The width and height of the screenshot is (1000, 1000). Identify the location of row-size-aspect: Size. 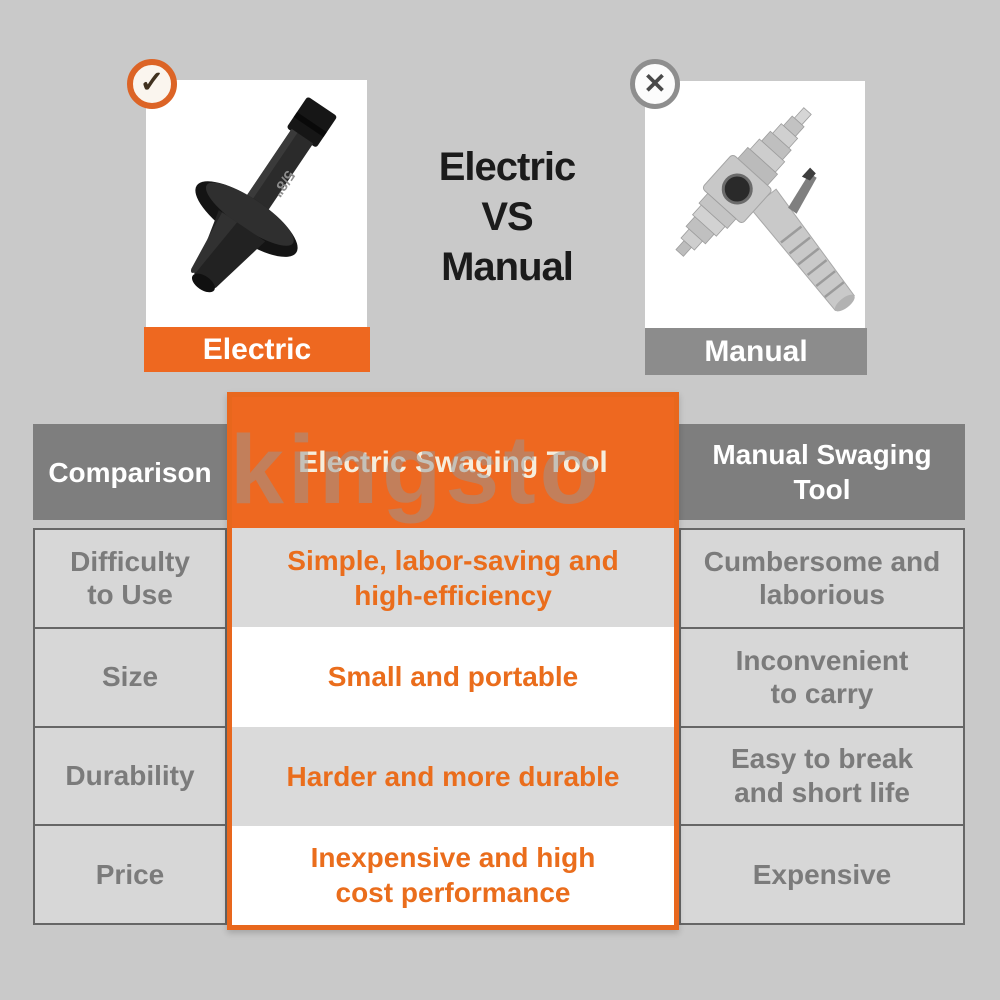
(130, 676).